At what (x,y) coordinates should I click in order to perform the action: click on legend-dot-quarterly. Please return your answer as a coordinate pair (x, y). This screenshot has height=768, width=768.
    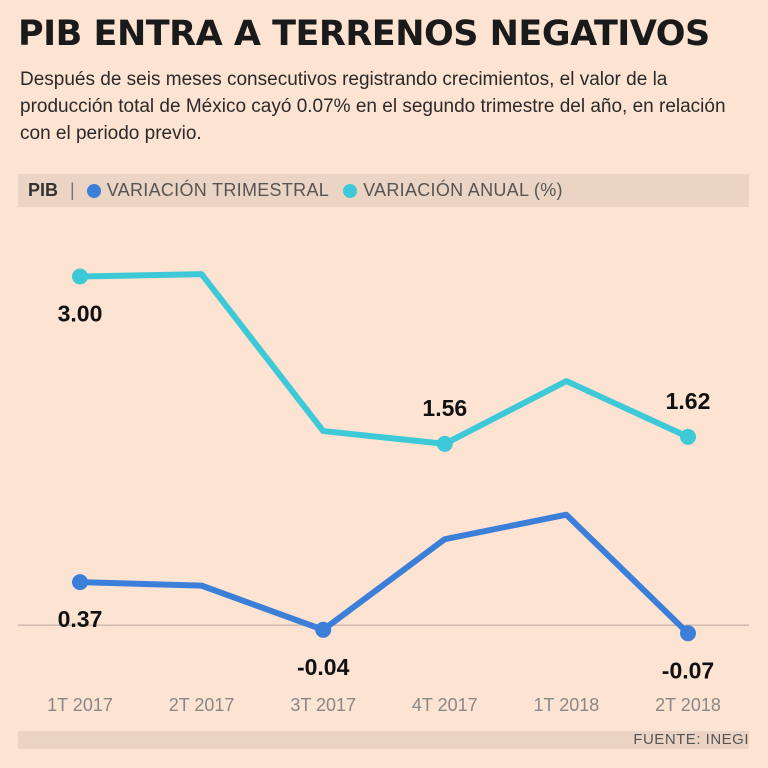
    Looking at the image, I should click on (93, 190).